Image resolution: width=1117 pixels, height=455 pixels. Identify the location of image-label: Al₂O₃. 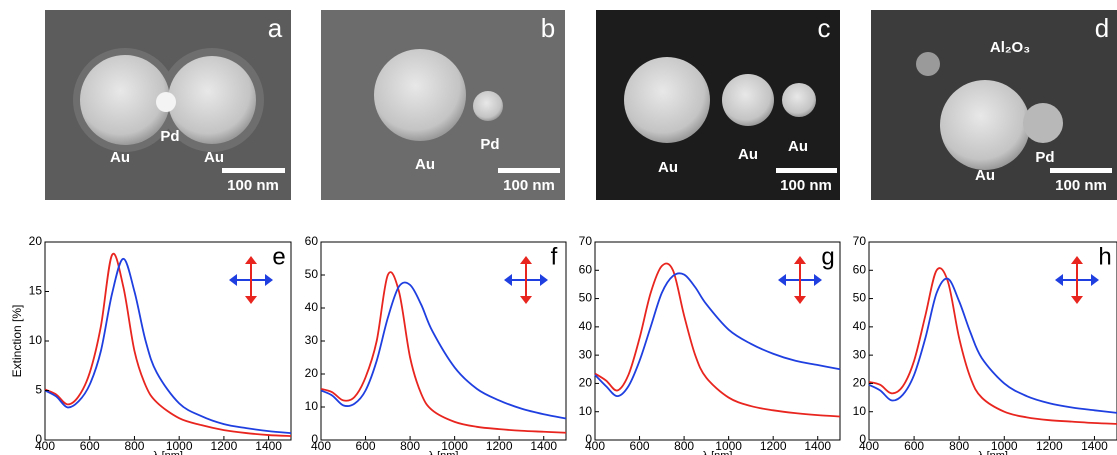
(1010, 47).